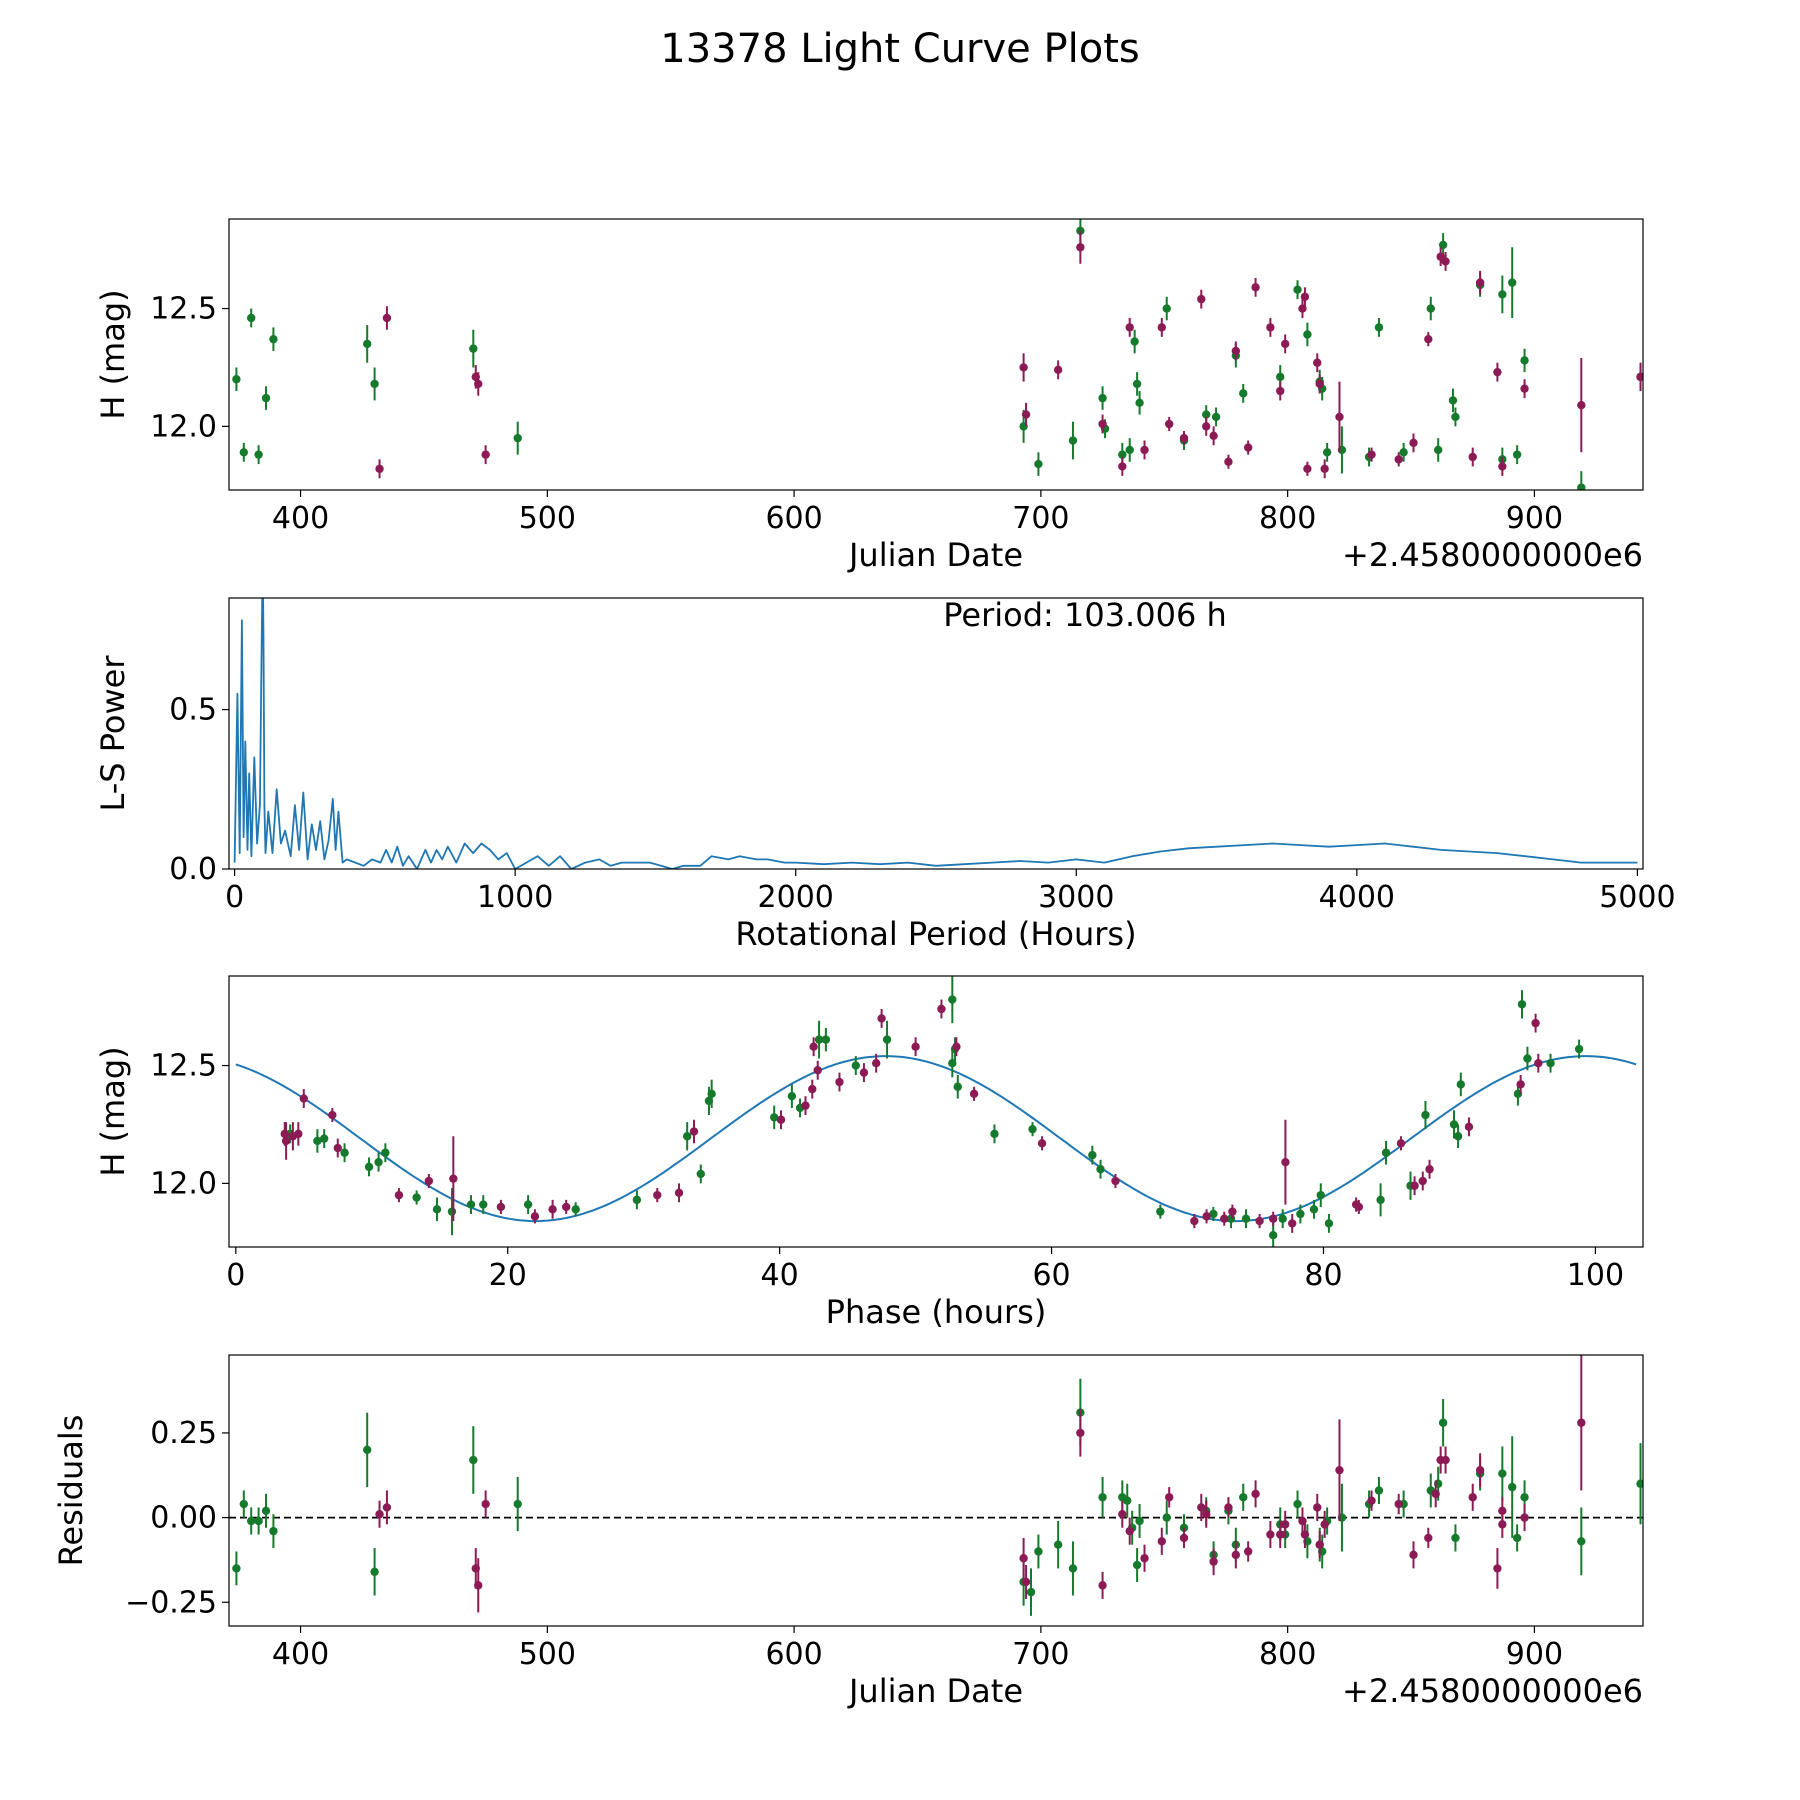  Describe the element at coordinates (793, 518) in the screenshot. I see `x-tick-label: 600` at that location.